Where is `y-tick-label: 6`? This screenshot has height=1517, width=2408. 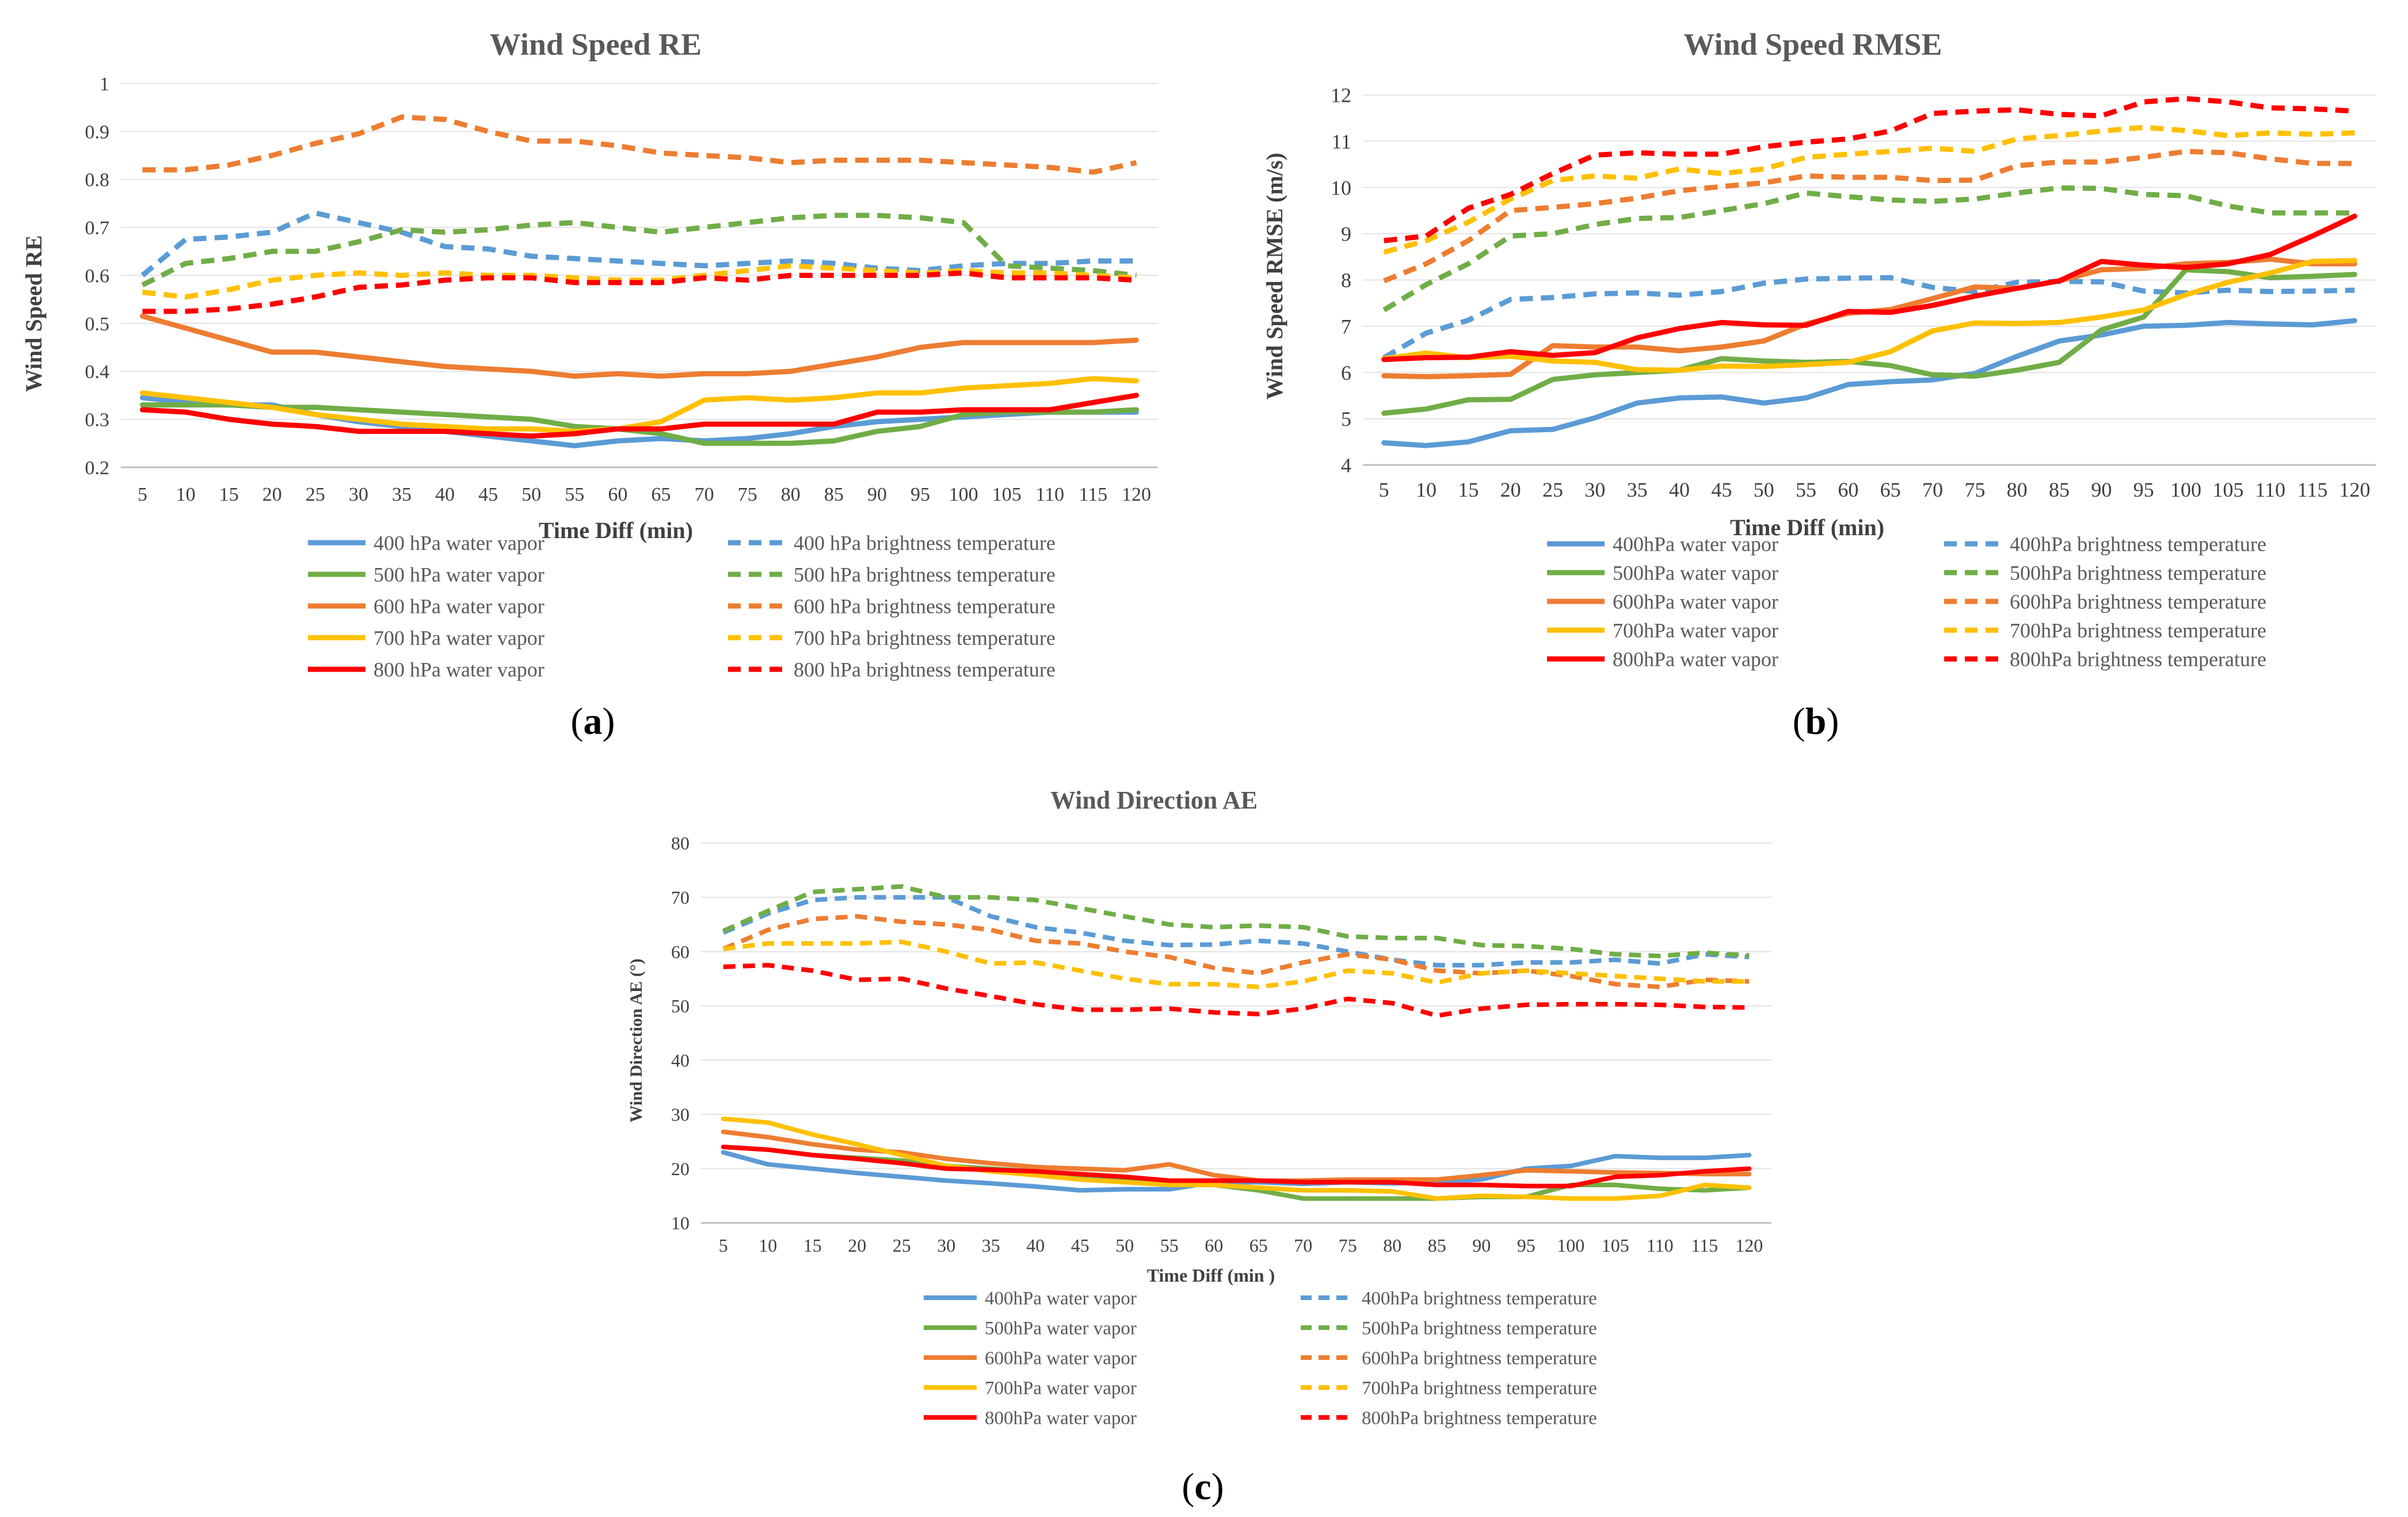
y-tick-label: 6 is located at coordinates (1346, 372).